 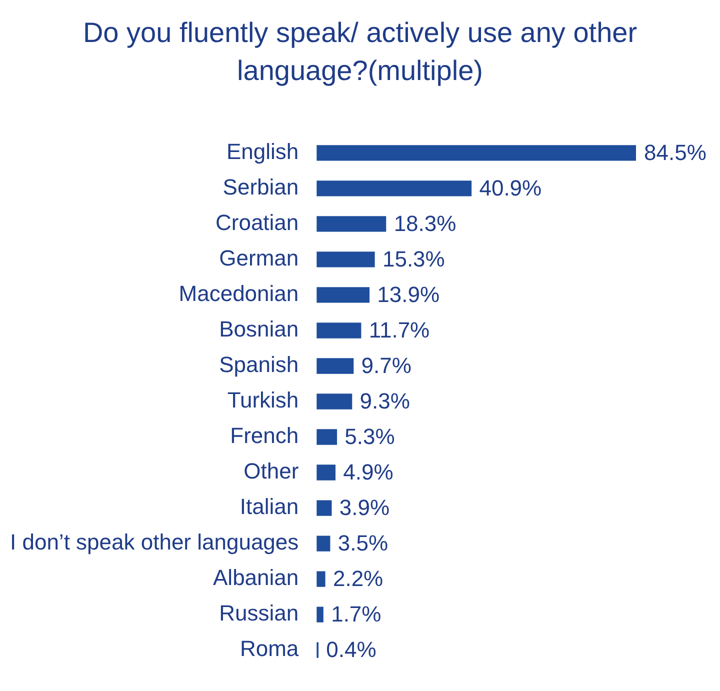 What do you see at coordinates (369, 437) in the screenshot?
I see `data-label: 5.3%` at bounding box center [369, 437].